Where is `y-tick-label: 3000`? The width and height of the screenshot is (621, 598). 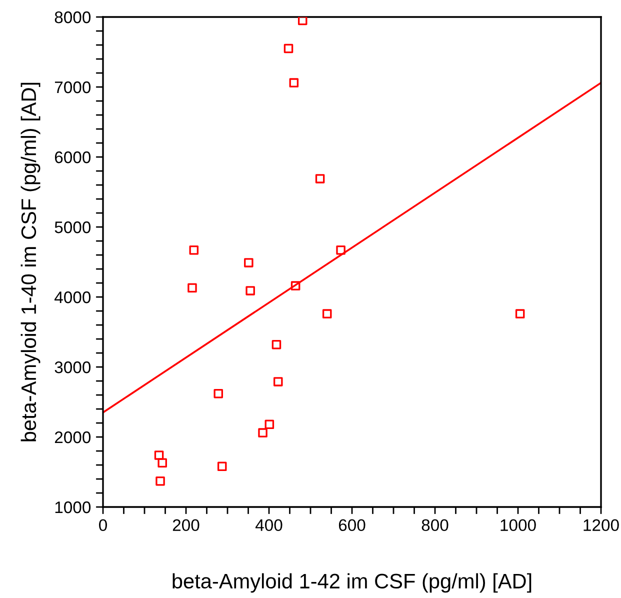
y-tick-label: 3000 is located at coordinates (72, 367).